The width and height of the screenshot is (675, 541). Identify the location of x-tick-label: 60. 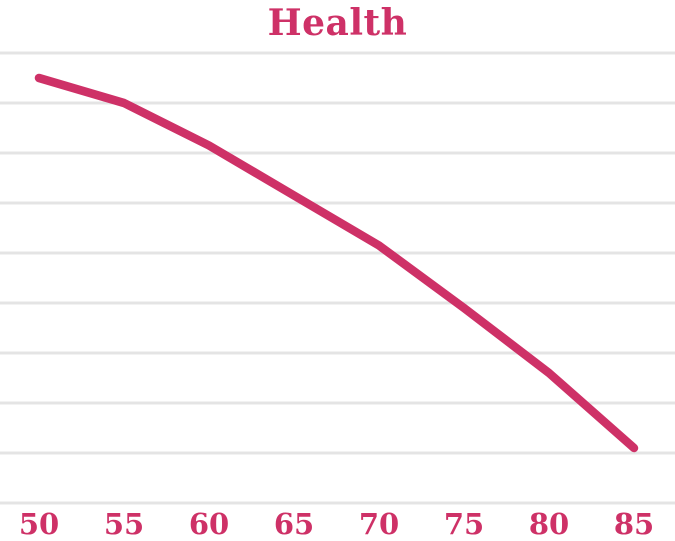
(209, 524).